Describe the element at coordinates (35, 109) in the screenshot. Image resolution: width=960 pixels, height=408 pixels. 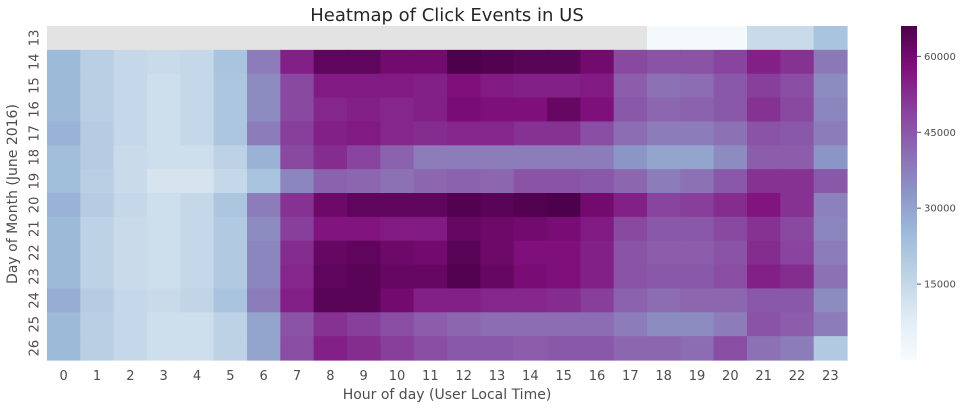
I see `y-tick-label: 16` at that location.